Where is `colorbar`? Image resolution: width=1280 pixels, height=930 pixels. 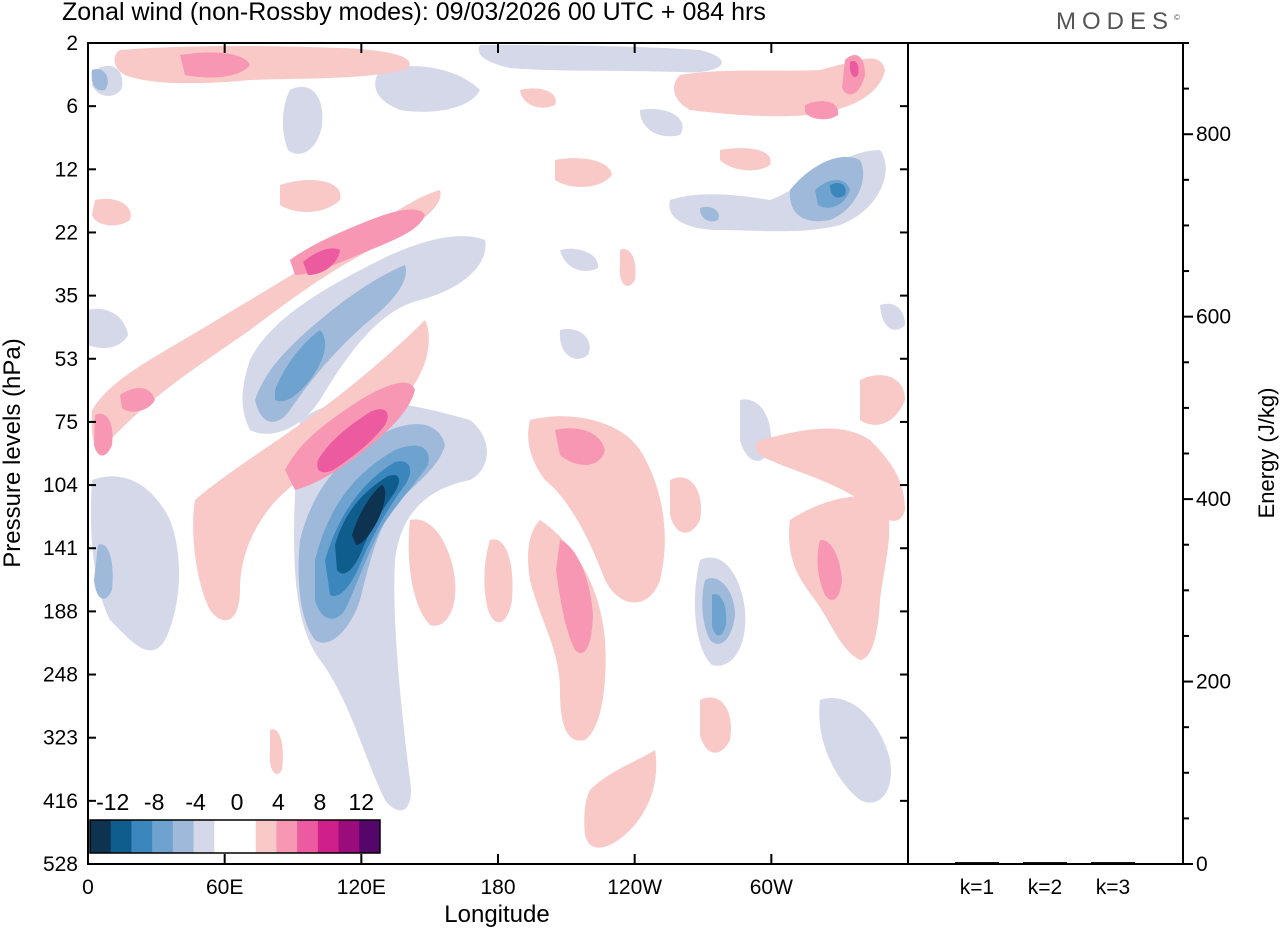
colorbar is located at coordinates (235, 836).